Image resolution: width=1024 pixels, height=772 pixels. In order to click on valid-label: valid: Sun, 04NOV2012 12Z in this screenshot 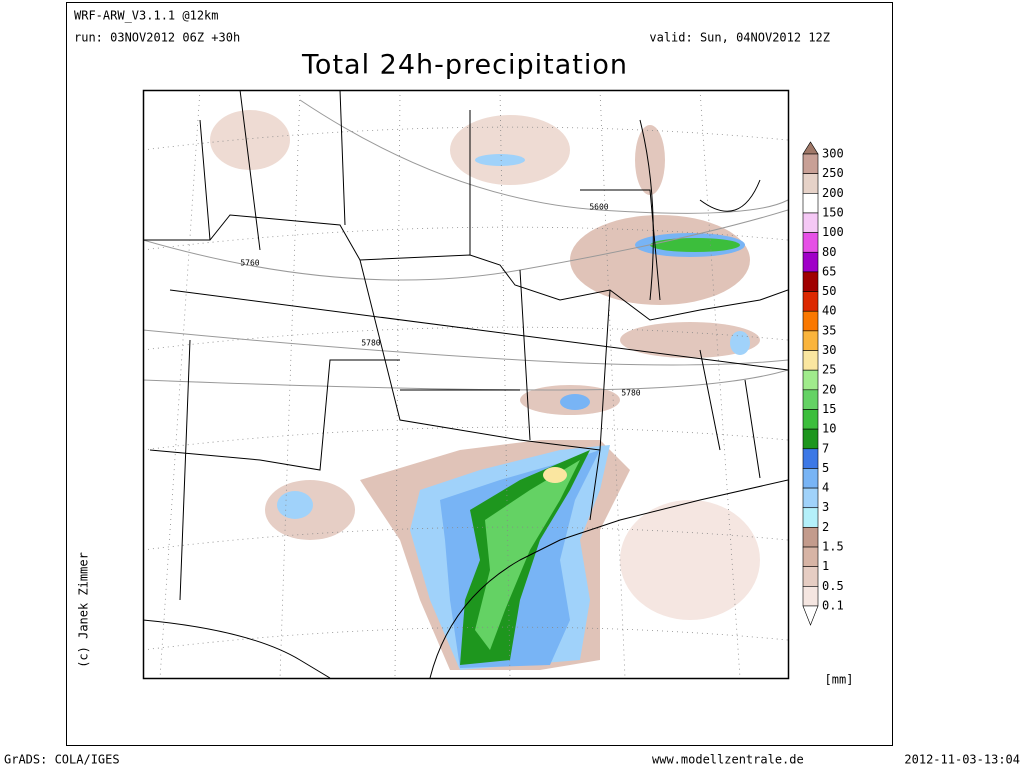, I will do `click(739, 38)`.